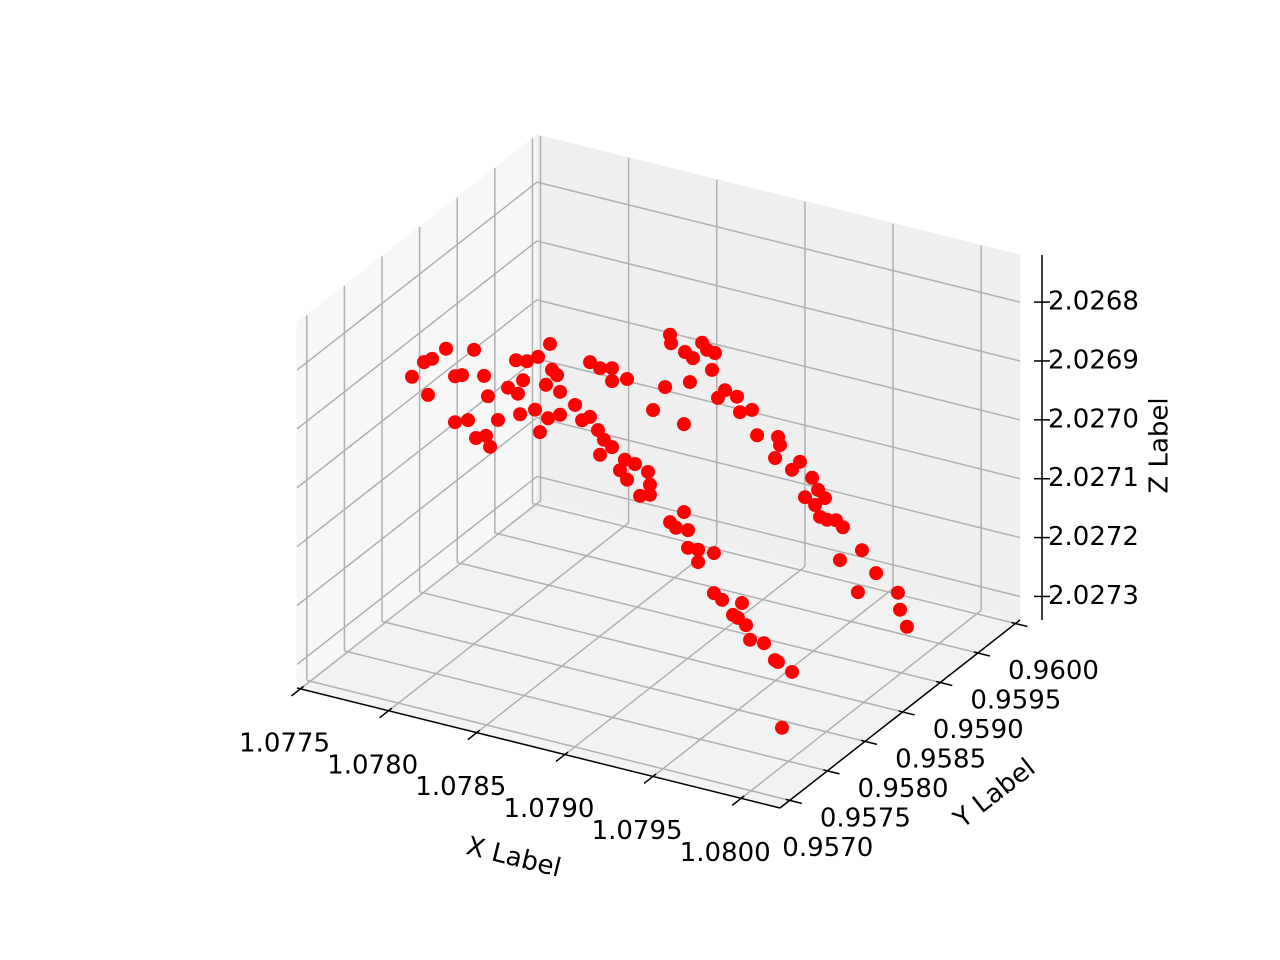  I want to click on y-tick-label: 0.9570, so click(827, 848).